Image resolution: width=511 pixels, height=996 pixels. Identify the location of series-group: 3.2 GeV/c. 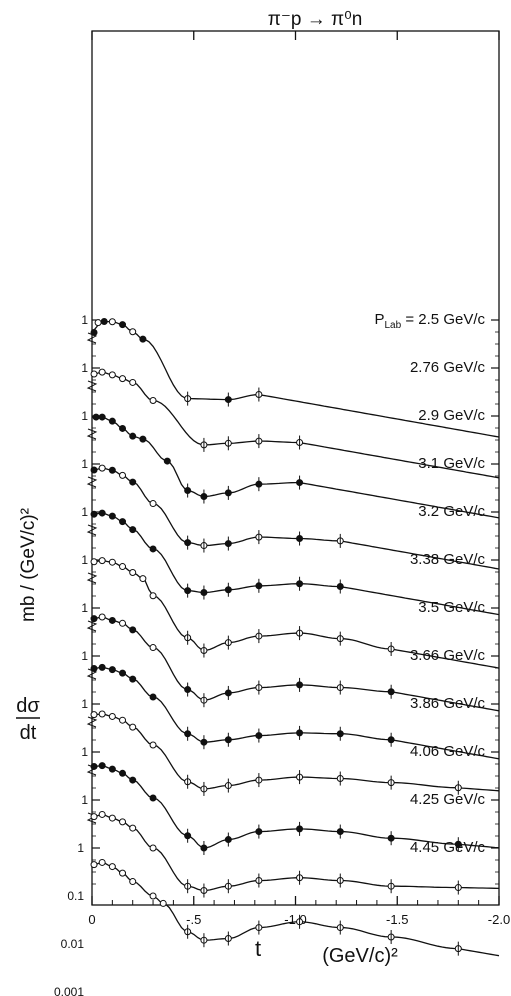
(295, 559).